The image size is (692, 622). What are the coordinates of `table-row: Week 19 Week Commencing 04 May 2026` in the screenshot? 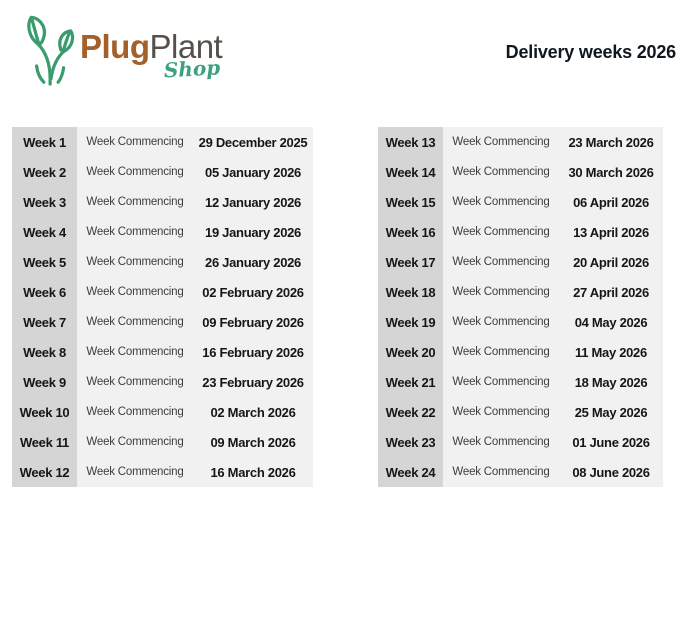 It's located at (520, 322).